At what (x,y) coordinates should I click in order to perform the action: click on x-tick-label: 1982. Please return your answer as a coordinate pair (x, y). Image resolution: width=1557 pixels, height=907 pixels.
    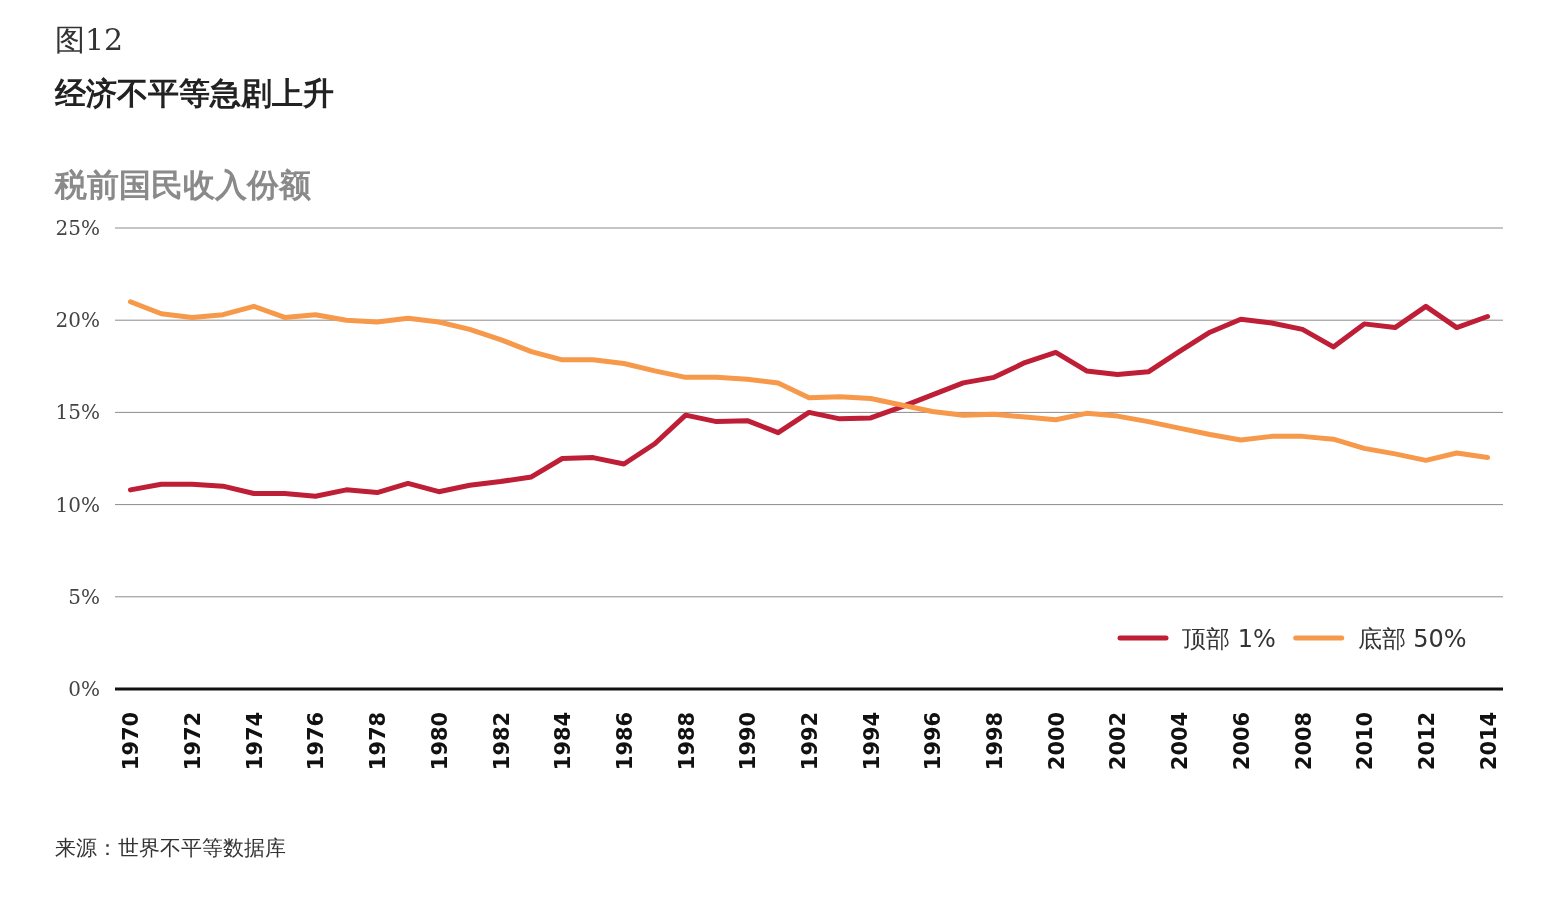
    Looking at the image, I should click on (501, 741).